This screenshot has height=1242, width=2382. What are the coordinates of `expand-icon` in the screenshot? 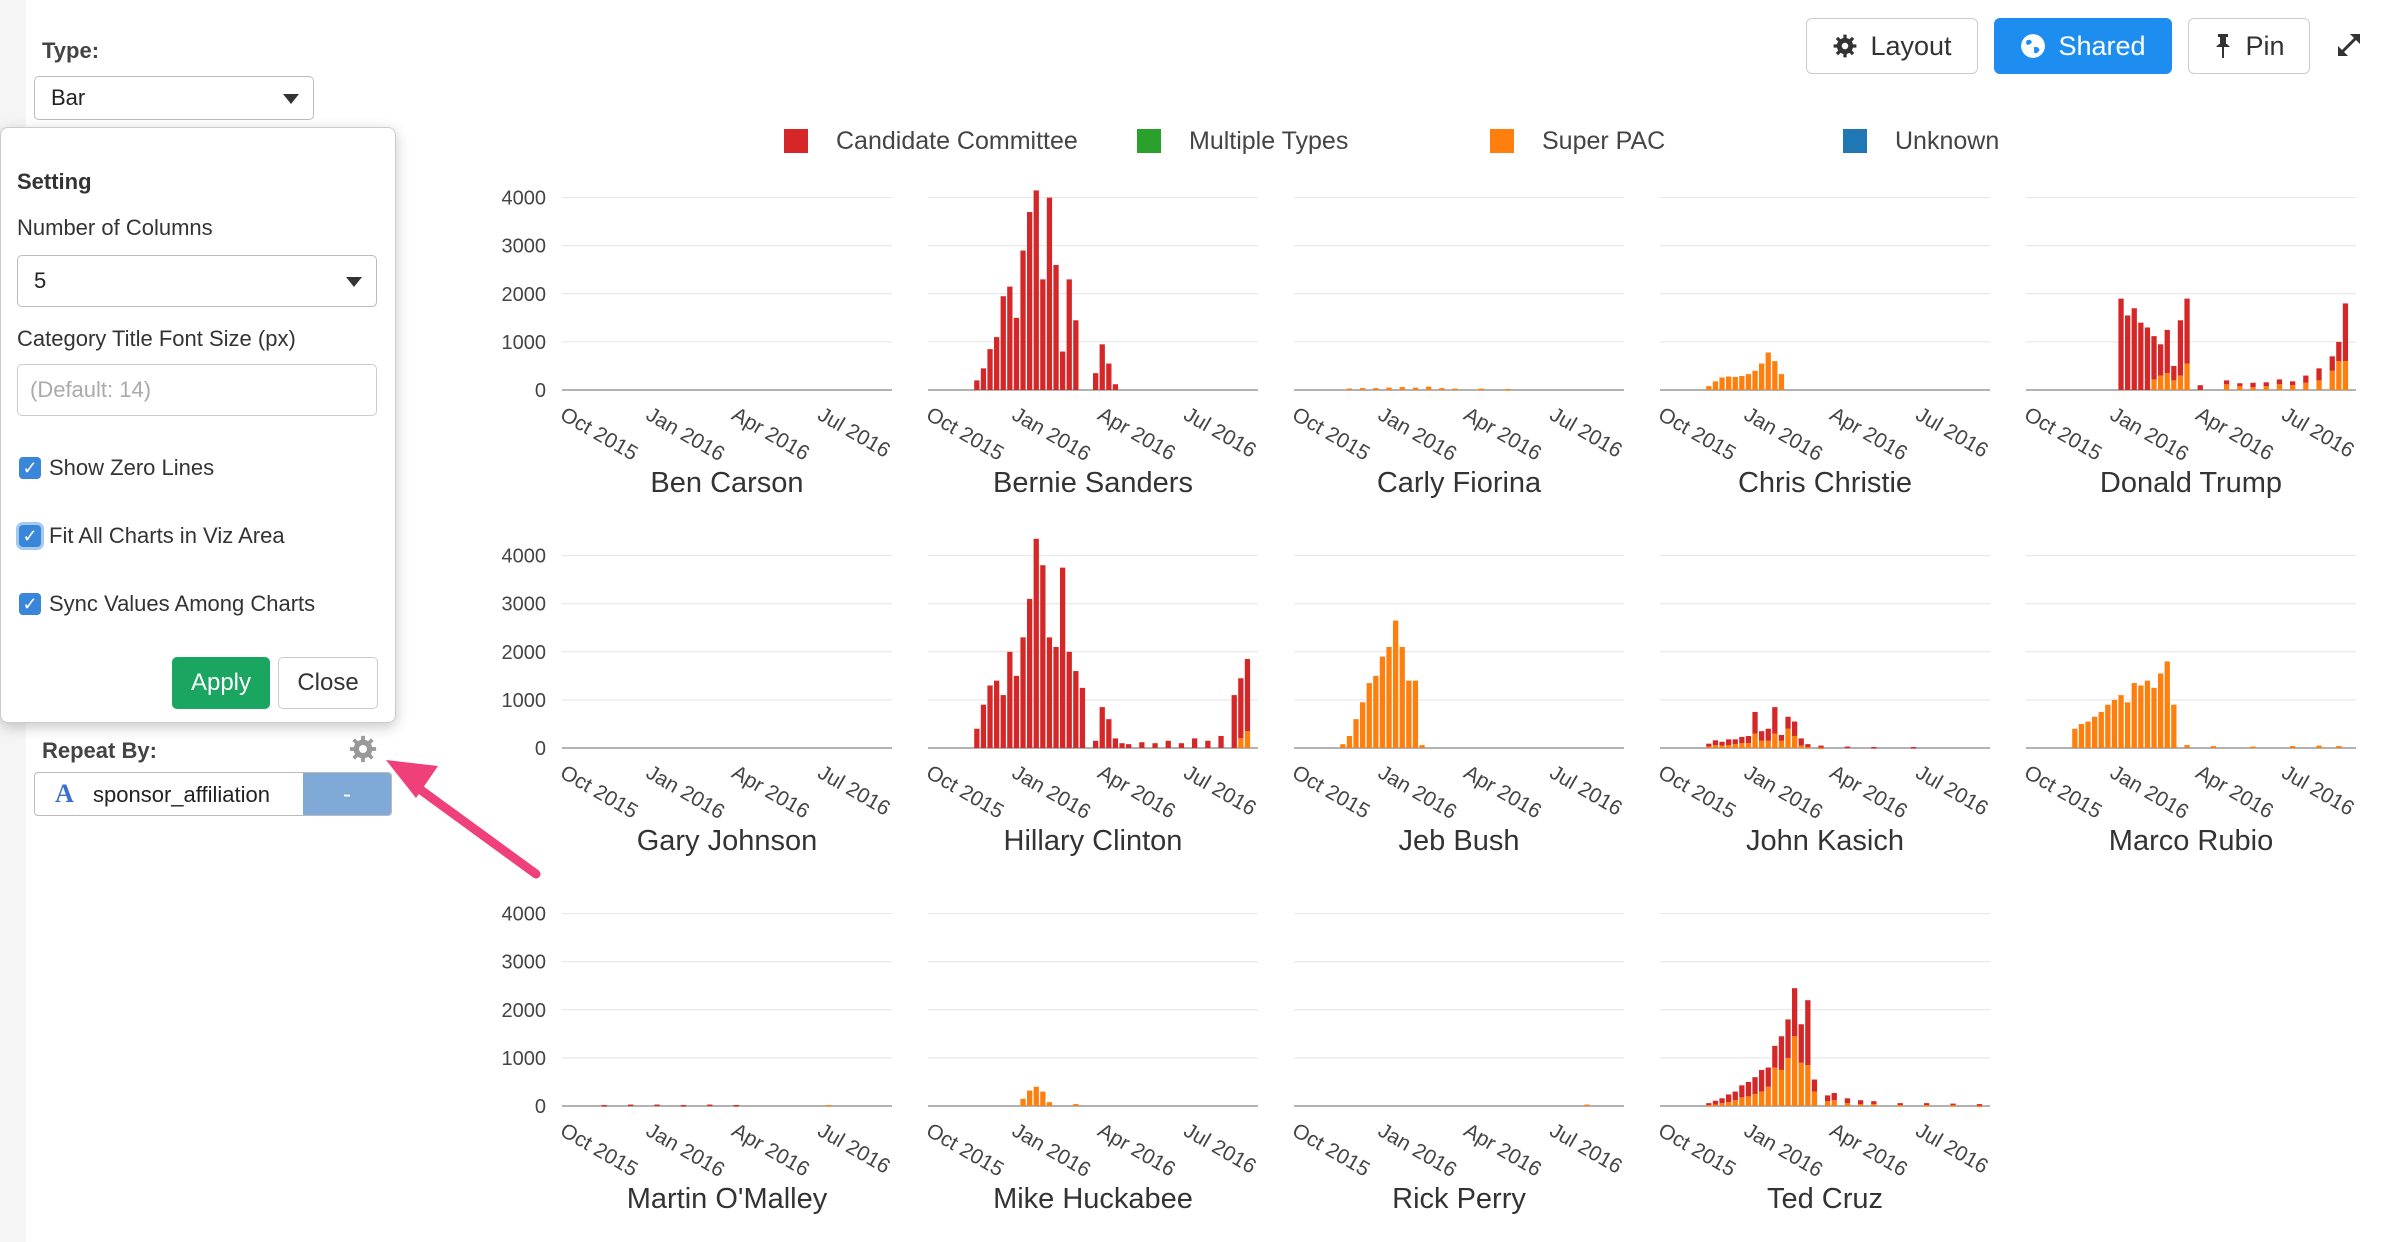 It's located at (2349, 45).